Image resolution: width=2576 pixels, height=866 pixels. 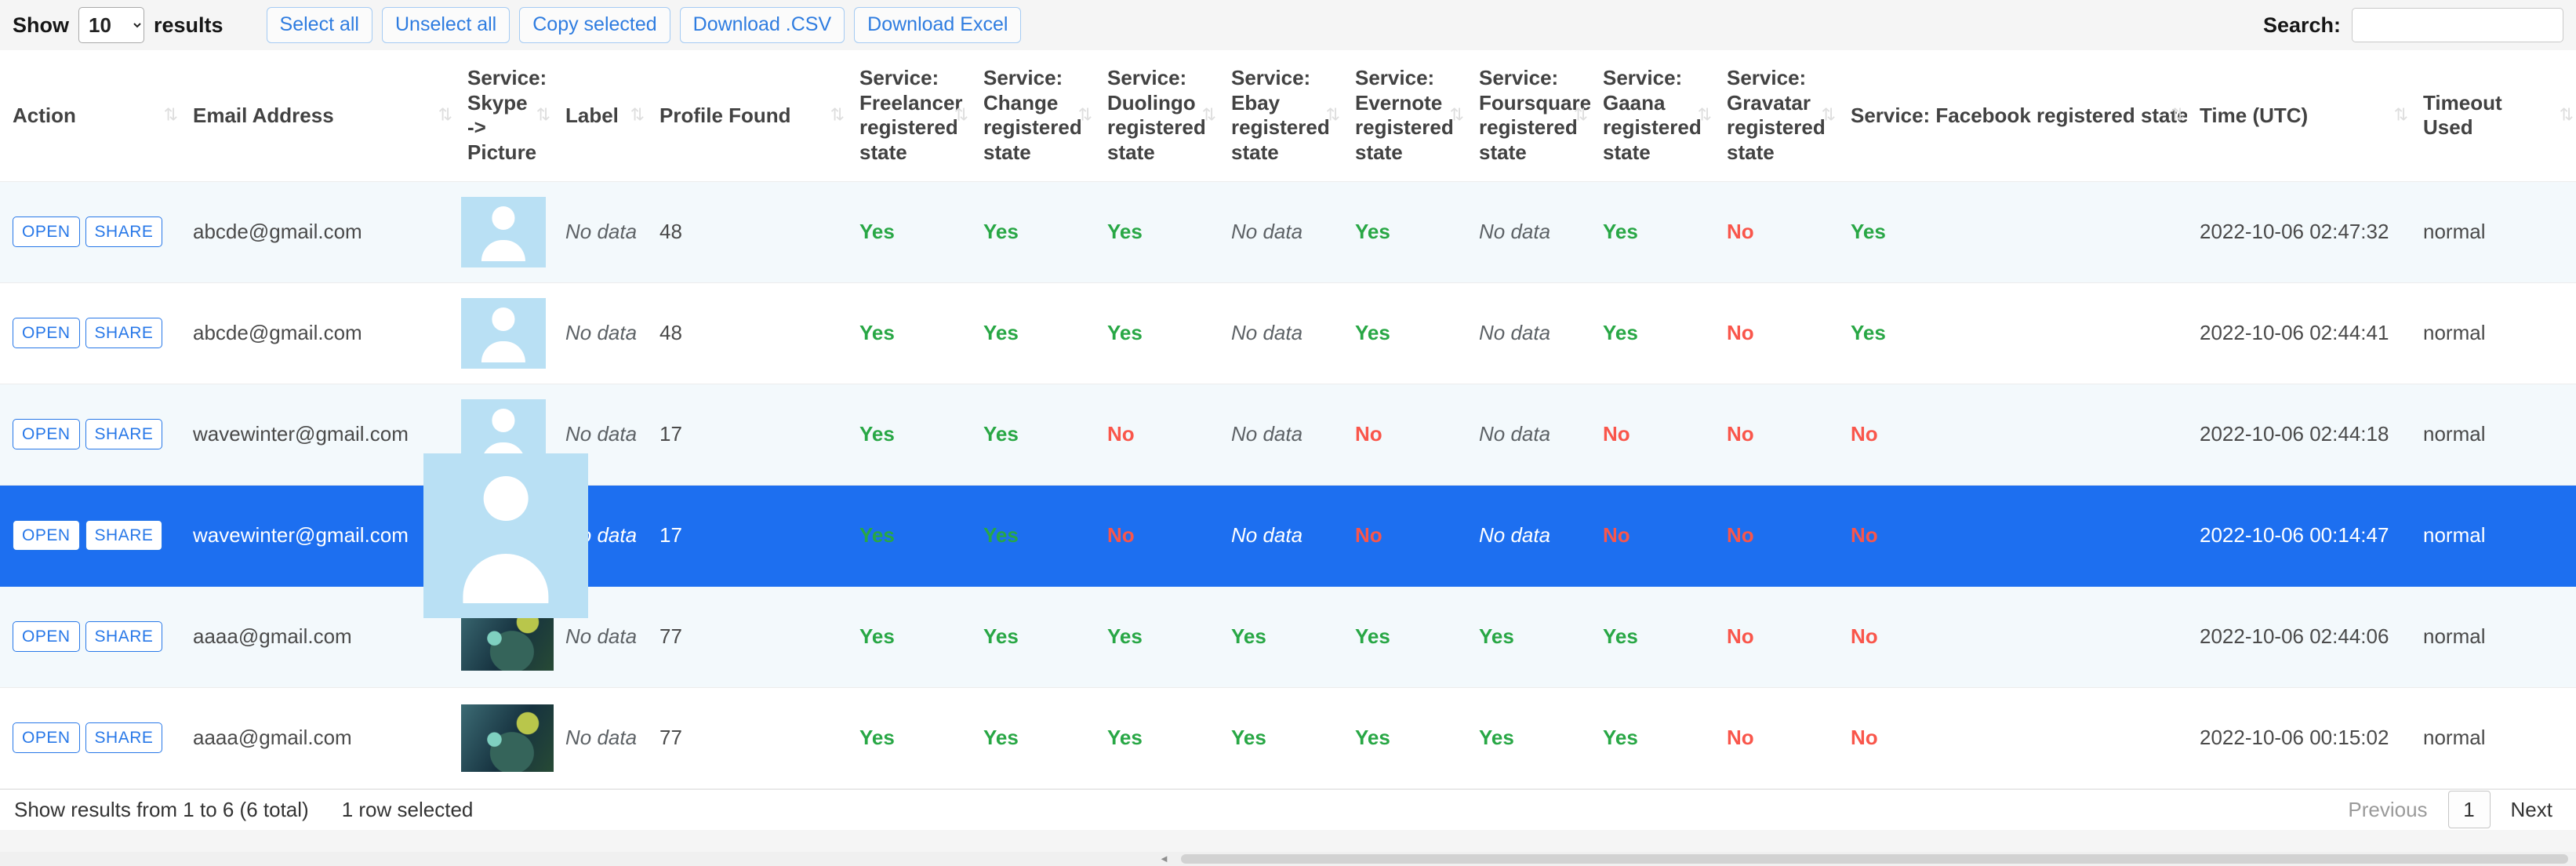 I want to click on column-header-service-freelancer-registered-state: Service: Freelancer registered state ⇅, so click(x=909, y=116).